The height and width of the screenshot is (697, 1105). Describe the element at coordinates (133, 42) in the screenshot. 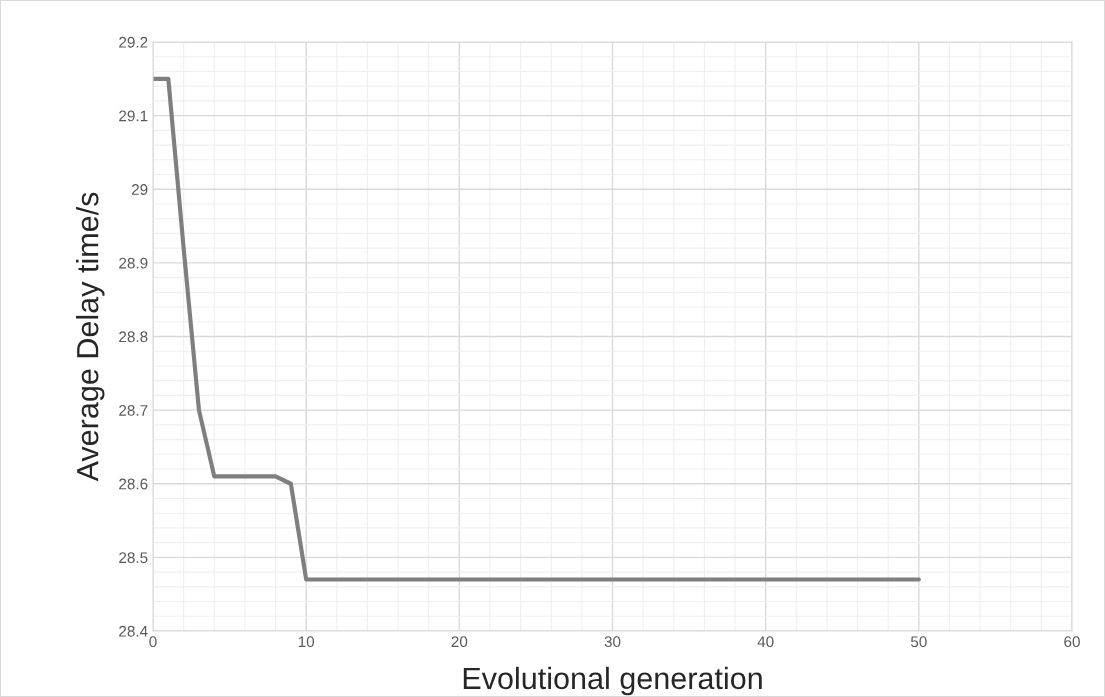

I see `y-tick-label: 29.2` at that location.